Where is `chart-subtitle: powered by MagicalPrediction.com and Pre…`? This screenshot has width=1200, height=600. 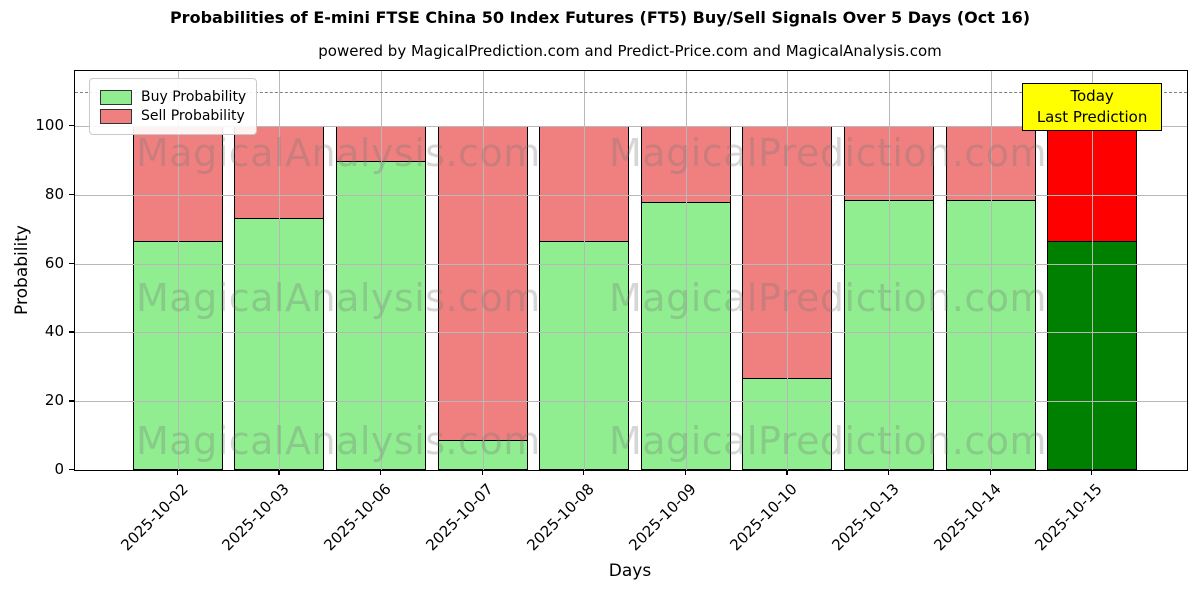
chart-subtitle: powered by MagicalPrediction.com and Pre… is located at coordinates (630, 51).